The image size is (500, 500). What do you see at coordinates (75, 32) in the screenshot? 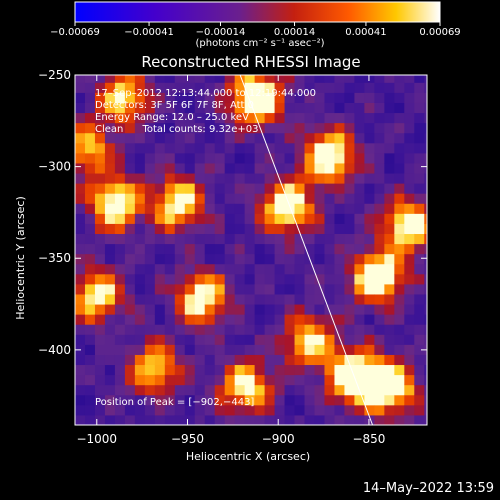
I see `colorbar-tick-label: −0.00069` at bounding box center [75, 32].